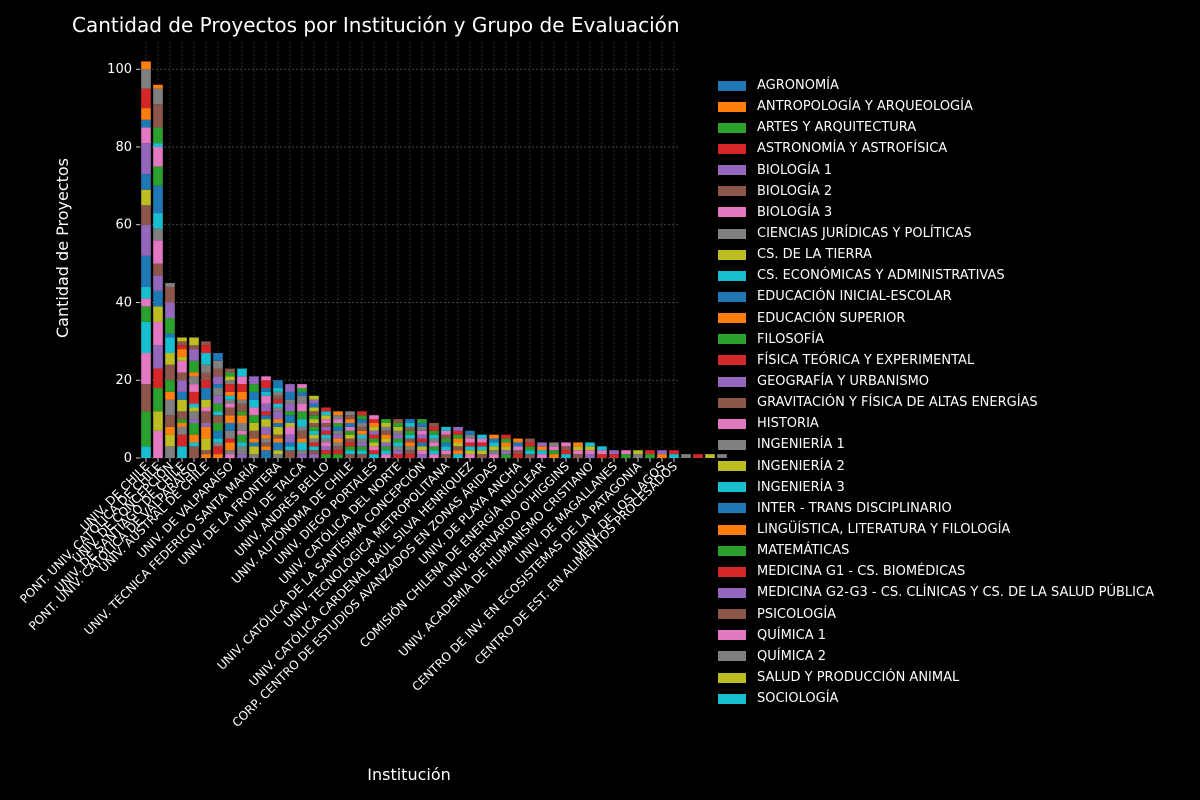 The height and width of the screenshot is (800, 1200). I want to click on legend-item: EDUCACIÓN INICIAL-ESCOLAR, so click(936, 296).